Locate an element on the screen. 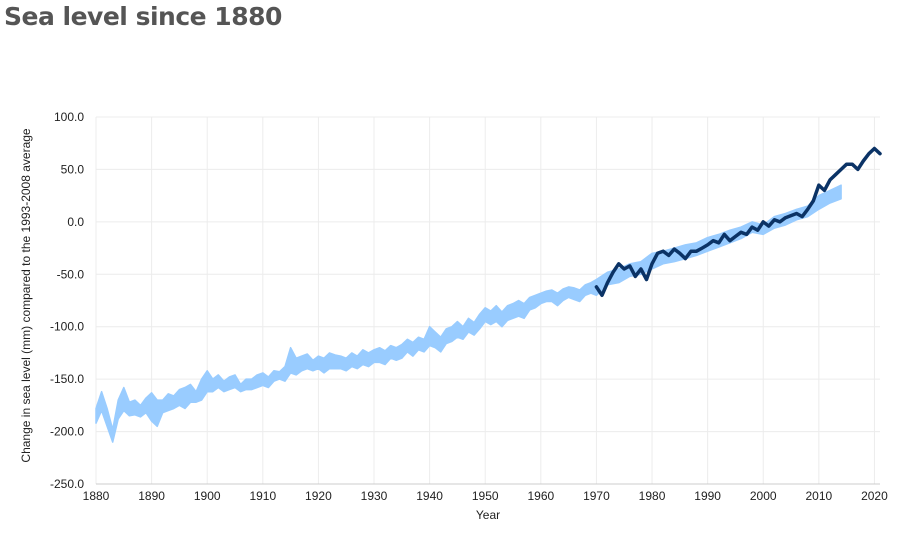 The width and height of the screenshot is (921, 540). x-tick-label: 1920 is located at coordinates (318, 496).